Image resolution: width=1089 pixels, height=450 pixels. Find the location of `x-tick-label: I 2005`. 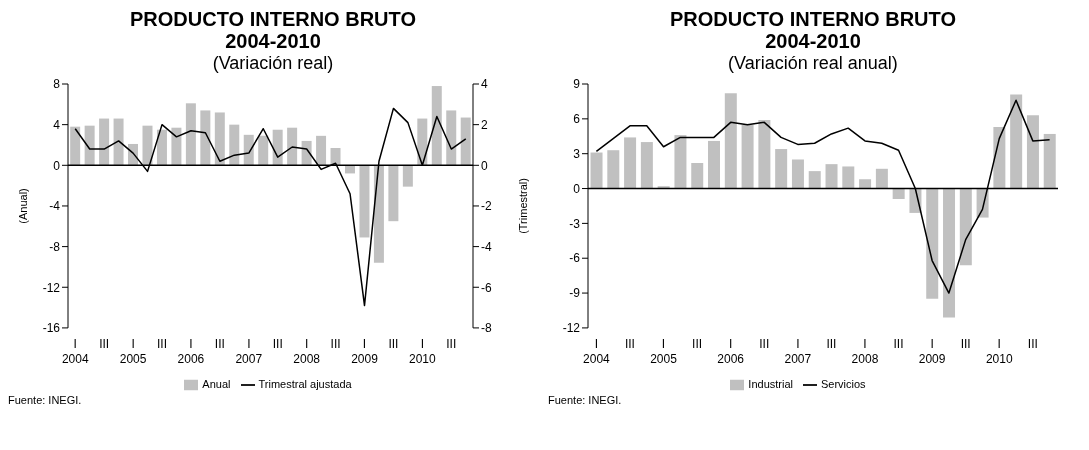

x-tick-label: I 2005 is located at coordinates (664, 351).